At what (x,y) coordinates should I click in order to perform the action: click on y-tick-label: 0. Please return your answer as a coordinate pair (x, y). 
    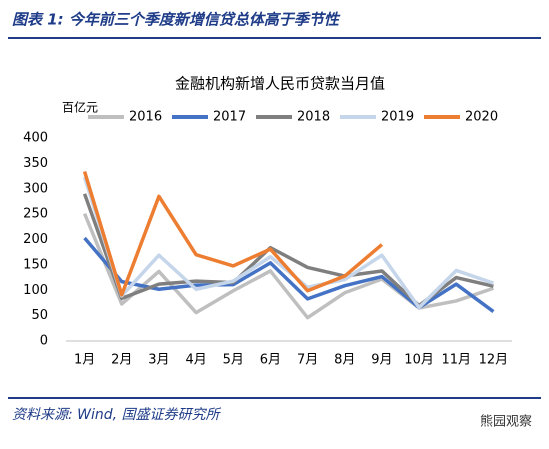
    Looking at the image, I should click on (44, 341).